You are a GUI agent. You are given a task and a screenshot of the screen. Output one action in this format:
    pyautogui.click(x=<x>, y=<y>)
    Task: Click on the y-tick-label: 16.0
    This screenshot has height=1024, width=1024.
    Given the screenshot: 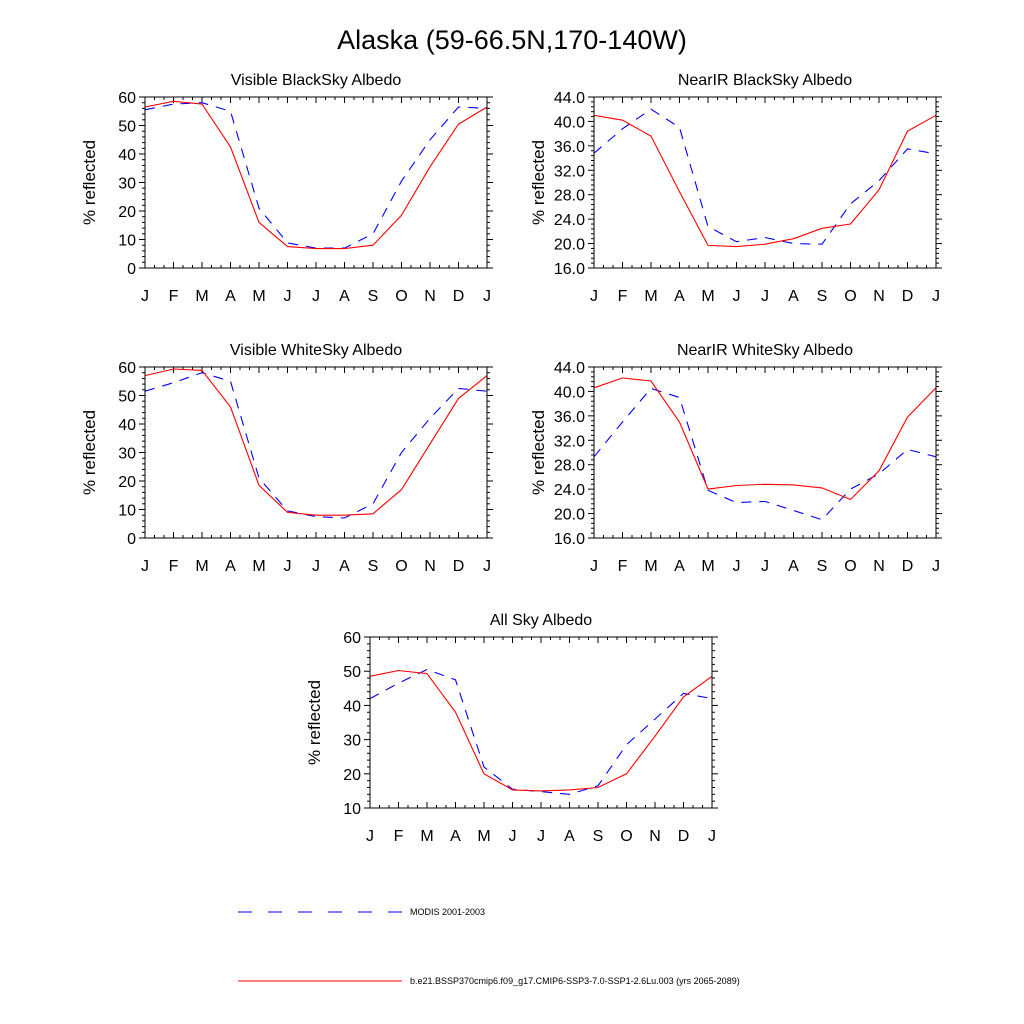 What is the action you would take?
    pyautogui.click(x=569, y=269)
    